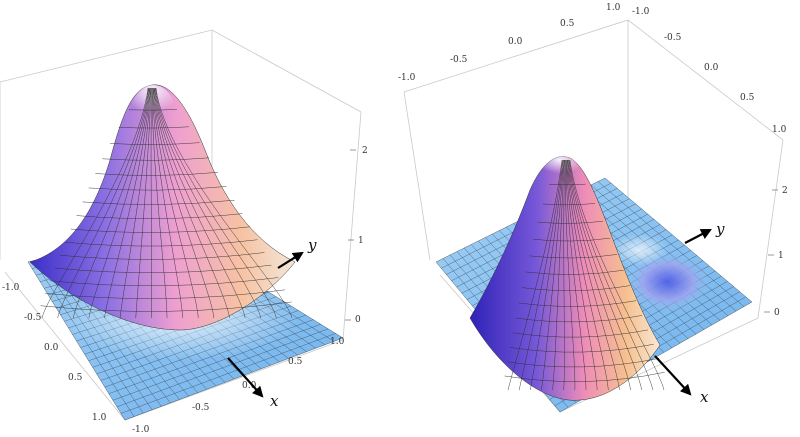 This screenshot has width=800, height=437. I want to click on right-top-right-tick-4: 1.0, so click(779, 130).